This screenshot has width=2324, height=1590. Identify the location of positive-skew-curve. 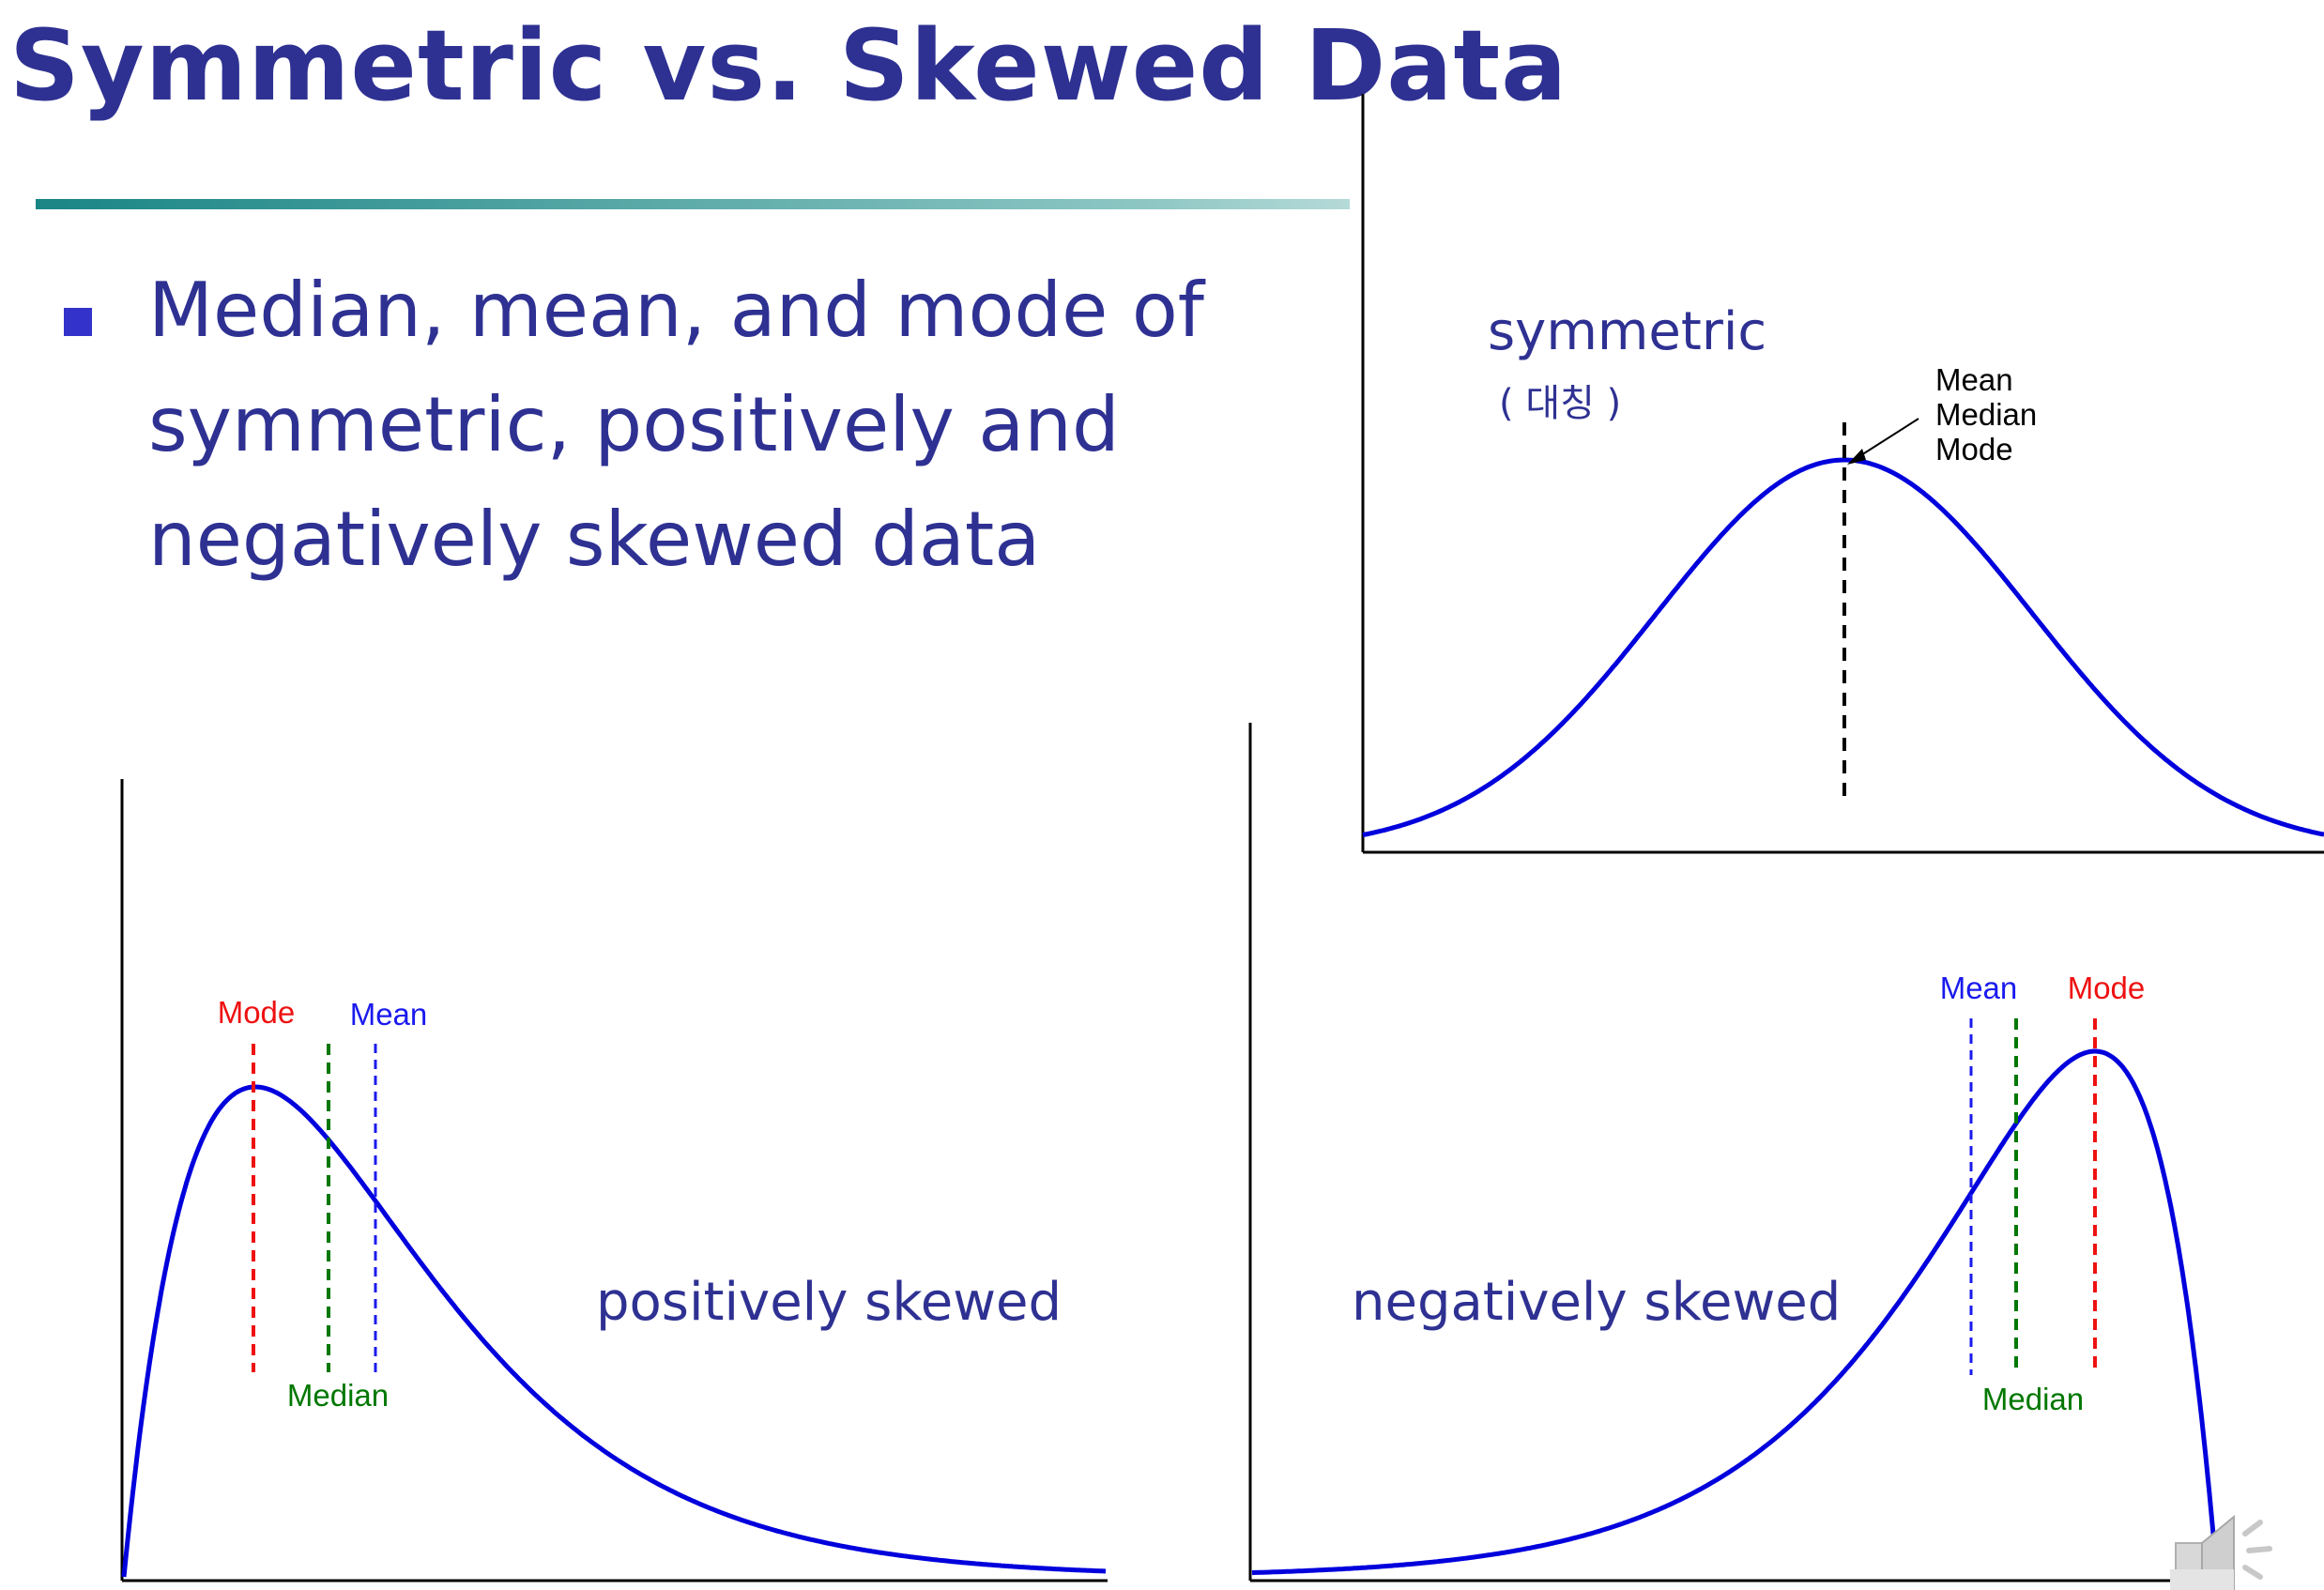
(614, 1331).